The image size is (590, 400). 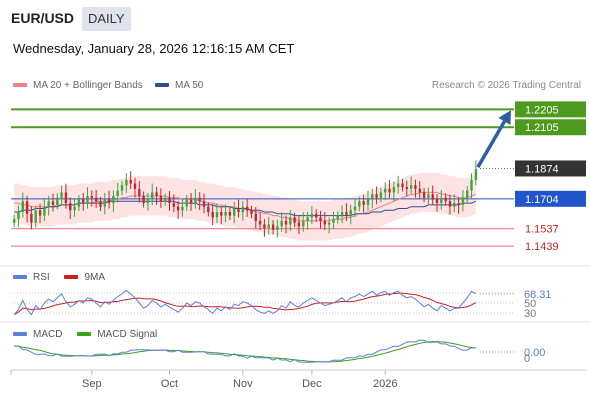 I want to click on rsi-level-label-30: 30, so click(x=530, y=314).